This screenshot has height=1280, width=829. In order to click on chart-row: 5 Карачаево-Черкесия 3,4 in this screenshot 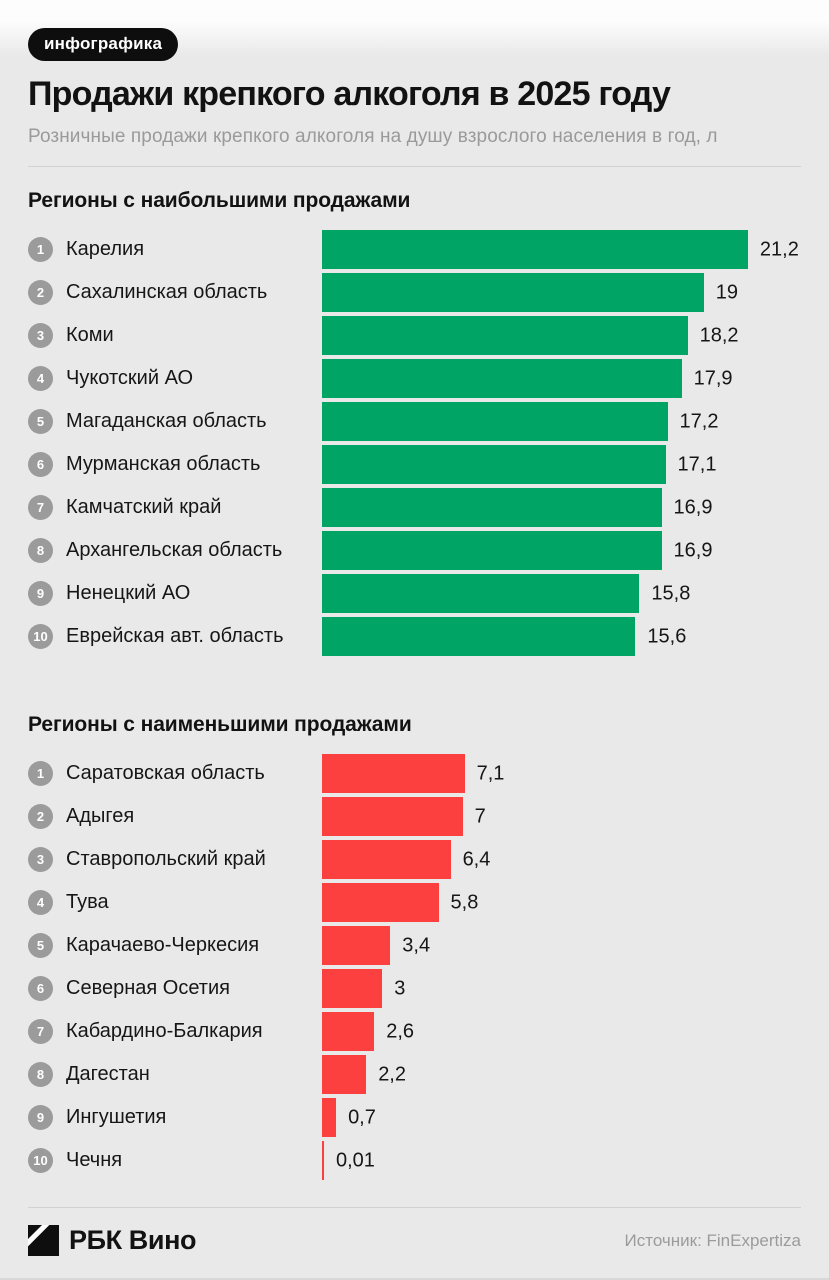, I will do `click(414, 946)`.